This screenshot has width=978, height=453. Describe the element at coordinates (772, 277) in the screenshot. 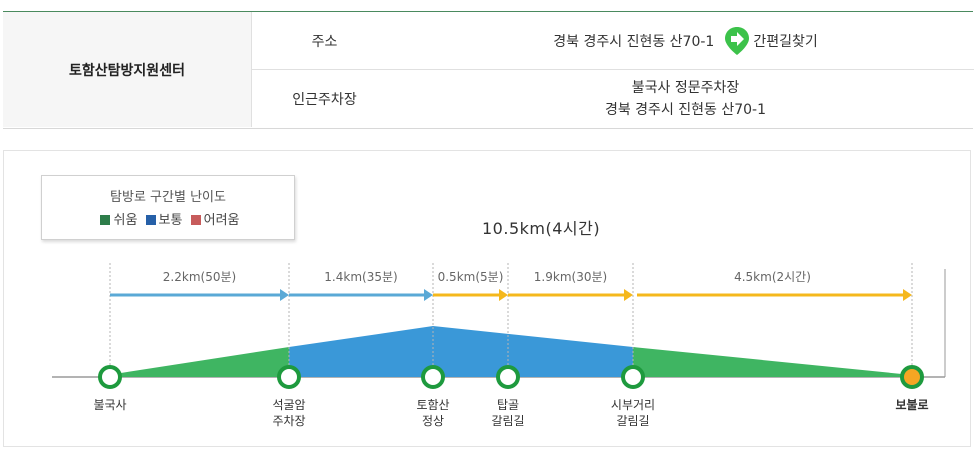

I see `segment-label-5: 4.5km(2시간)` at that location.